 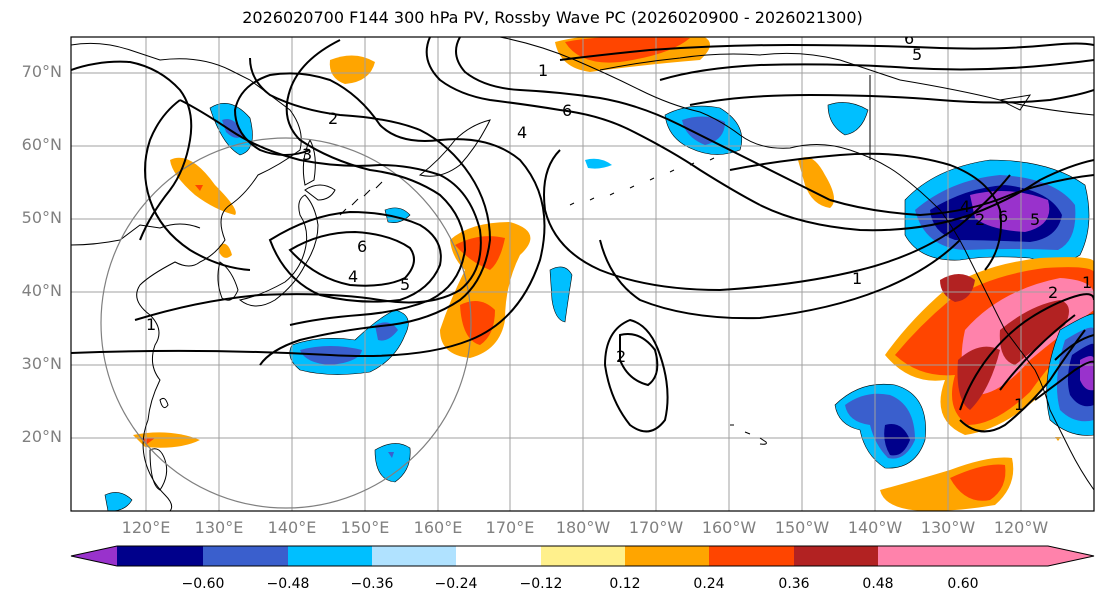 What do you see at coordinates (948, 527) in the screenshot?
I see `lon-label: 130°W` at bounding box center [948, 527].